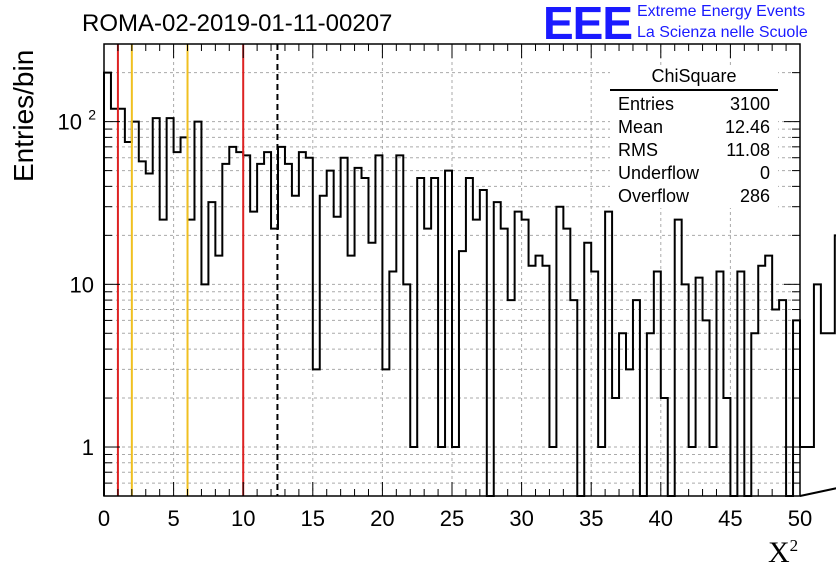 This screenshot has width=836, height=572. I want to click on stats-title: ChiSquare, so click(694, 78).